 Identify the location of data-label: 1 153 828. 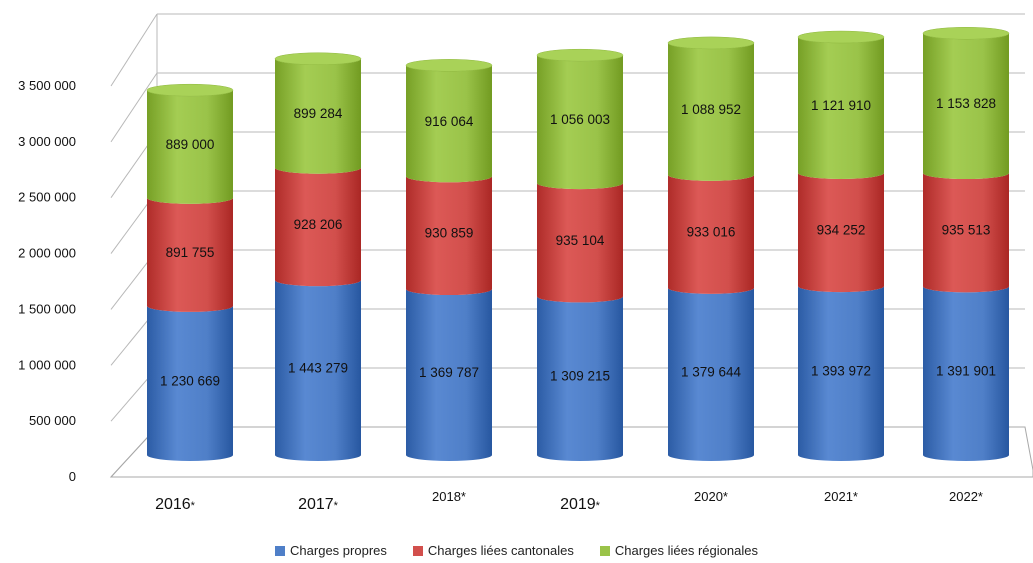
(966, 103).